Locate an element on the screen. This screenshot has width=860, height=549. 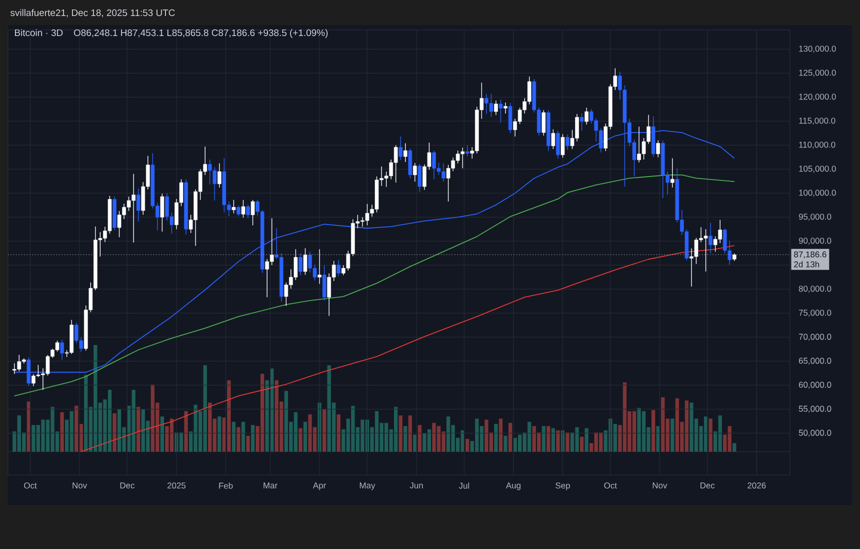
chart-subtitle: O86,248.1 H87,453.1 L85,865.8 C87,186.6 +938.5 (+1.09%) is located at coordinates (201, 33).